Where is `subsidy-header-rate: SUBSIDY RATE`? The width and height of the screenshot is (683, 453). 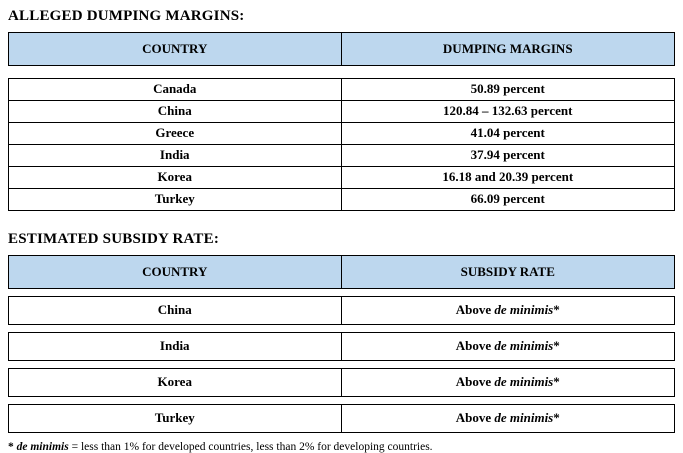
subsidy-header-rate: SUBSIDY RATE is located at coordinates (507, 271).